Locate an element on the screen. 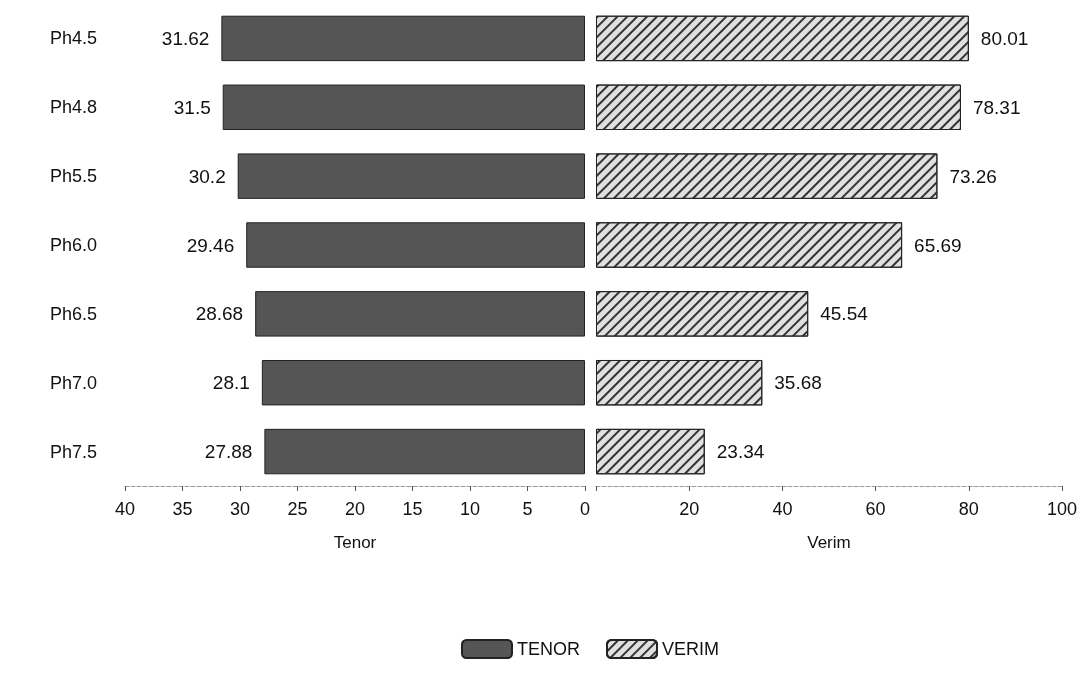 The width and height of the screenshot is (1090, 684). x-tick-label: 35 is located at coordinates (182, 509).